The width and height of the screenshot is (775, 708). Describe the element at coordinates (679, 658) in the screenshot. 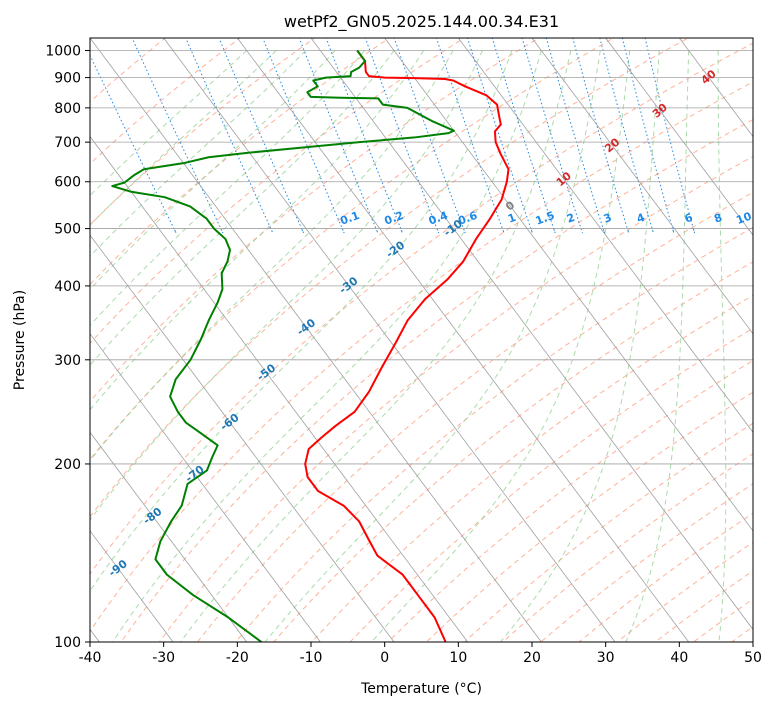

I see `x-tick-label: 40` at that location.